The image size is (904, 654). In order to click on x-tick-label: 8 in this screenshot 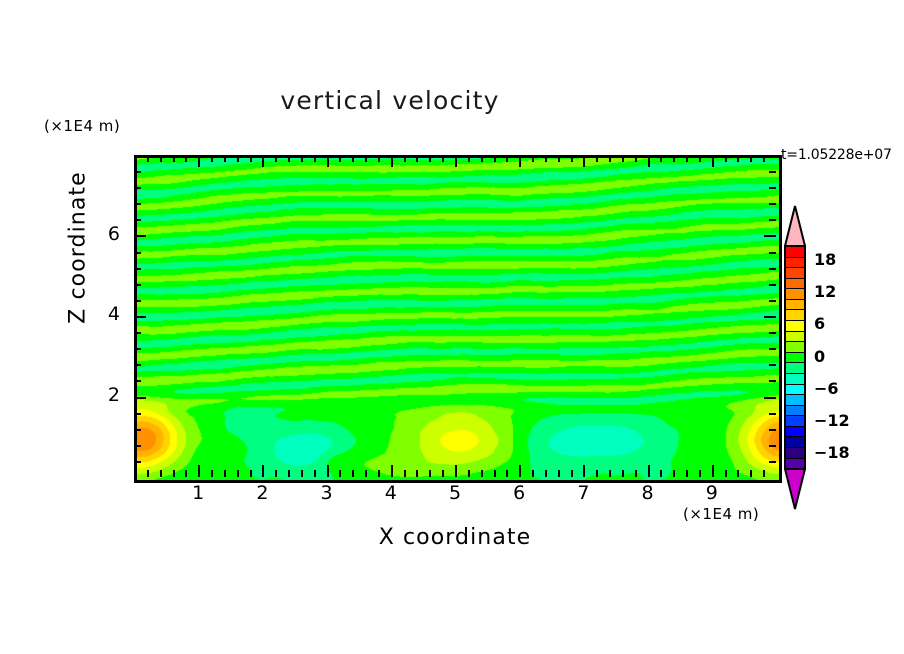, I will do `click(647, 493)`.